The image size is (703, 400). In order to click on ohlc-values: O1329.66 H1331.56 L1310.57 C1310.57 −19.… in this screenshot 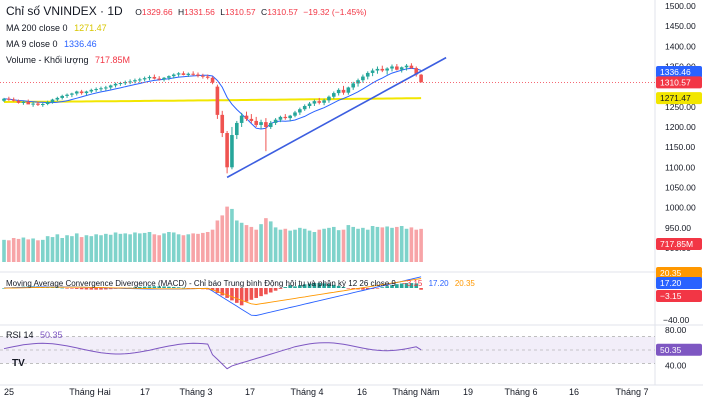, I will do `click(252, 12)`.